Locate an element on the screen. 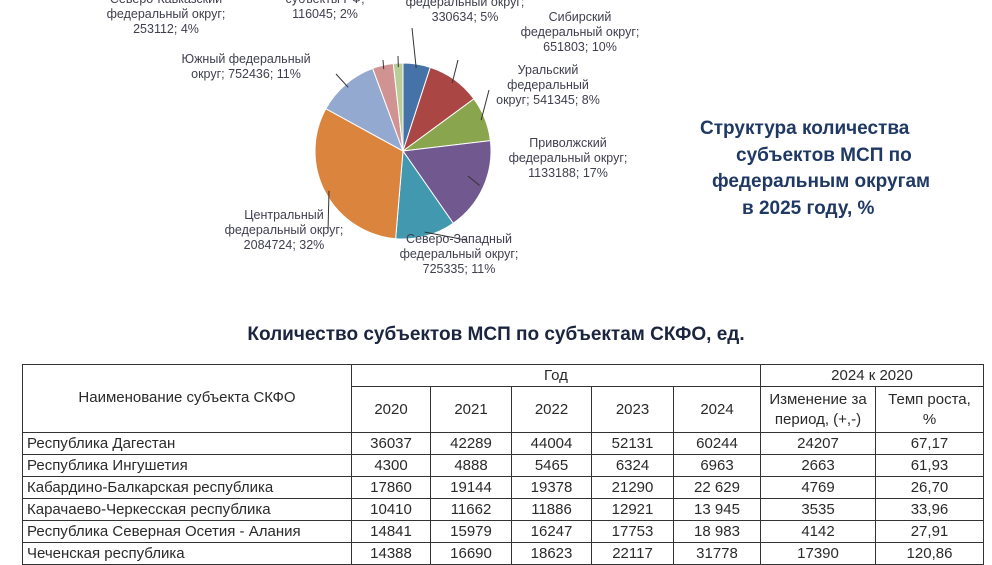 This screenshot has width=992, height=565. year-header: 2020 is located at coordinates (391, 410).